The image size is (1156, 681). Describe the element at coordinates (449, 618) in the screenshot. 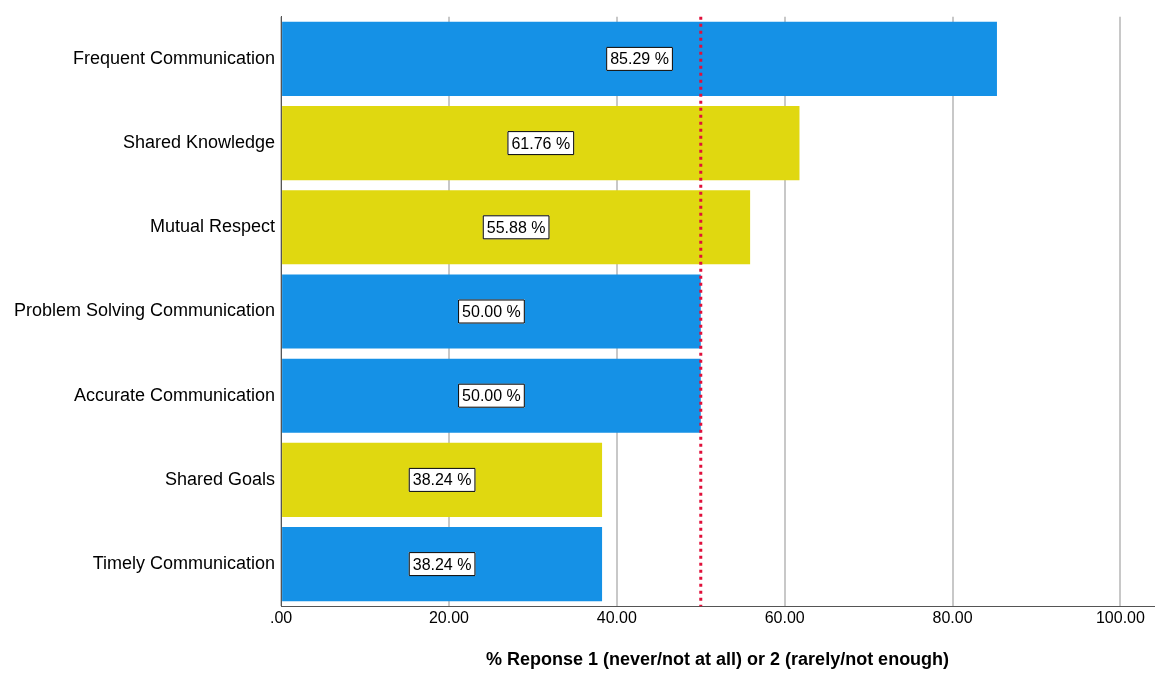

I see `x-tick-label: 20.00` at that location.